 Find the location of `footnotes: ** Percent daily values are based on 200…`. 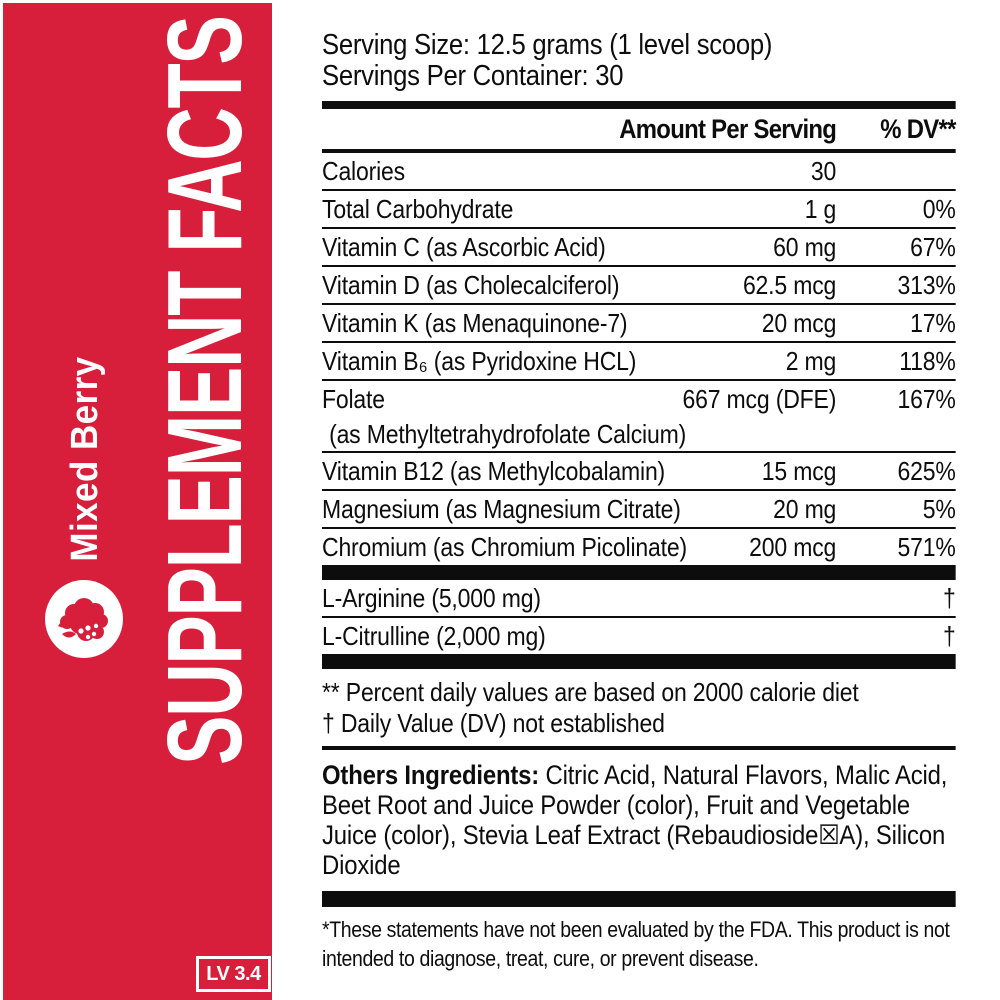

footnotes: ** Percent daily values are based on 200… is located at coordinates (639, 708).